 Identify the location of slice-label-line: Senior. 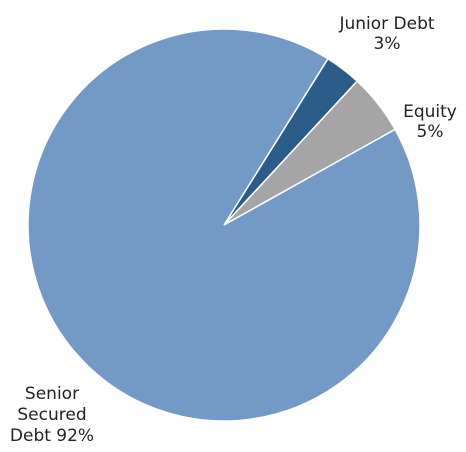
(52, 394).